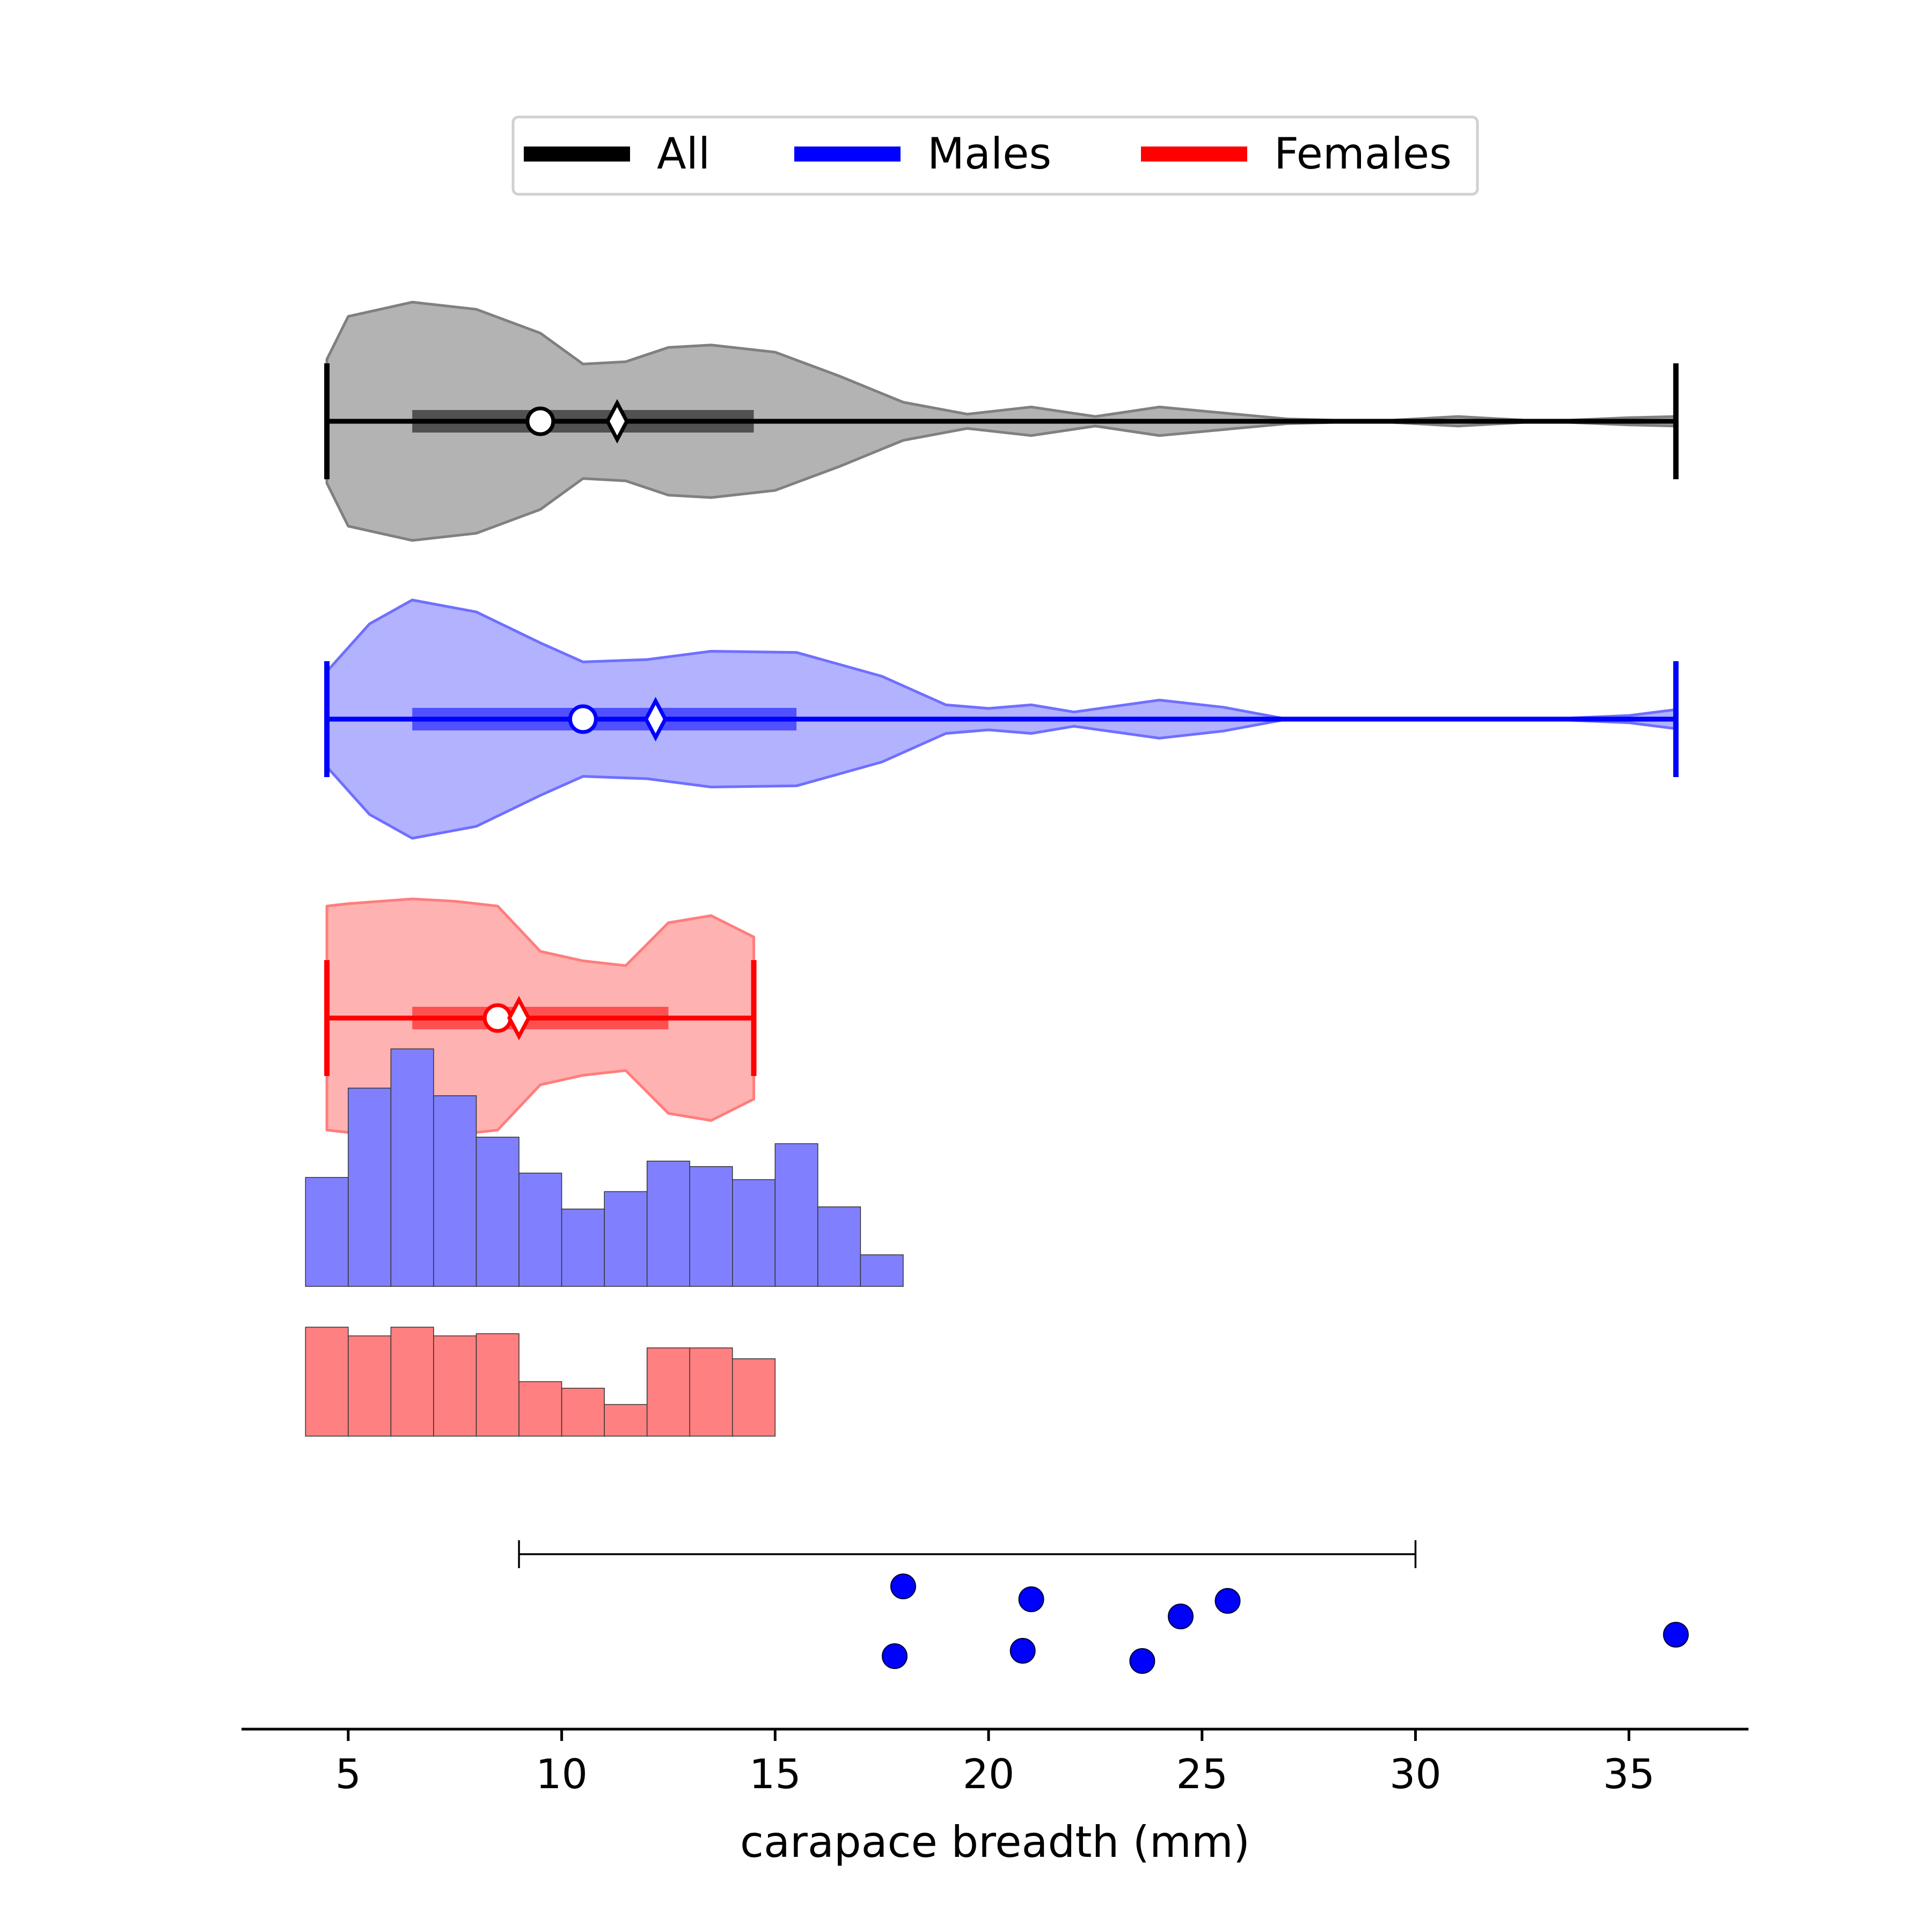  Describe the element at coordinates (1415, 1774) in the screenshot. I see `x-tick-label: 30` at that location.